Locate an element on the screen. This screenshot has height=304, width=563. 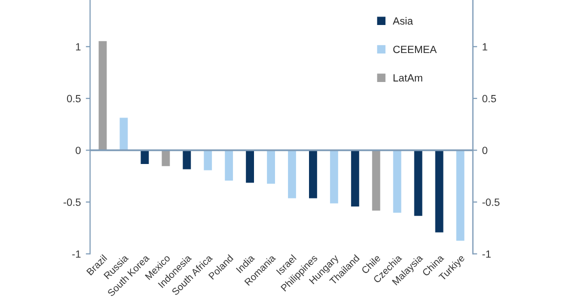
y2-tick-label: 0.5 is located at coordinates (489, 98).